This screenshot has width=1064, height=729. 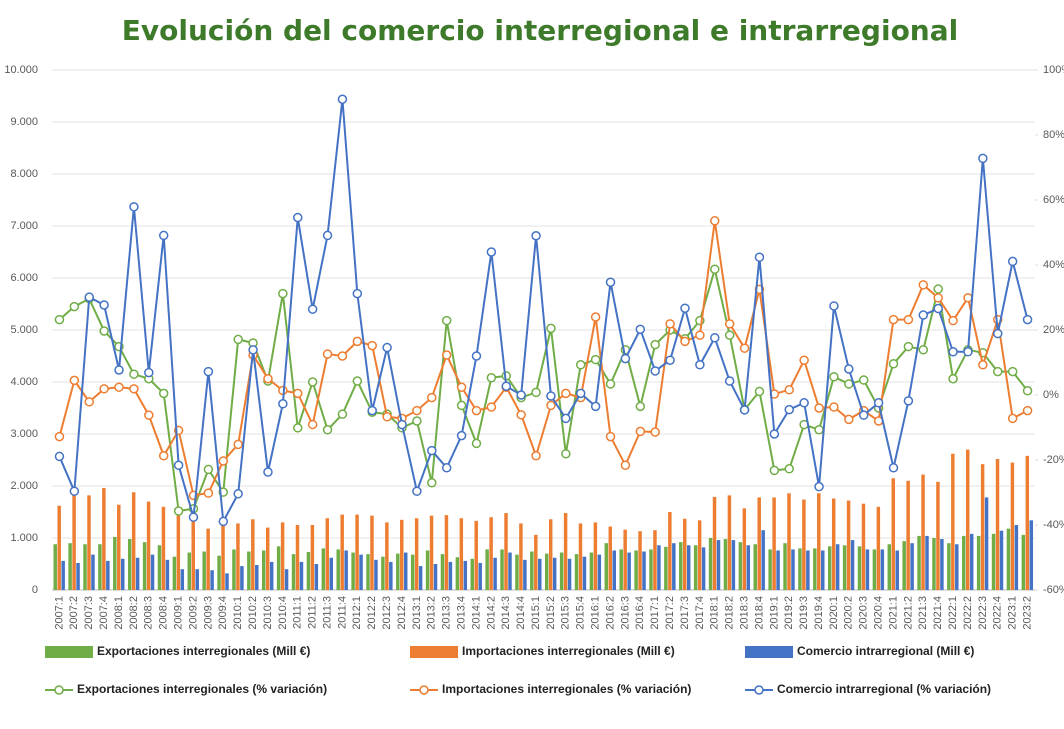 What do you see at coordinates (1053, 460) in the screenshot?
I see `y2-tick-label: -20%` at bounding box center [1053, 460].